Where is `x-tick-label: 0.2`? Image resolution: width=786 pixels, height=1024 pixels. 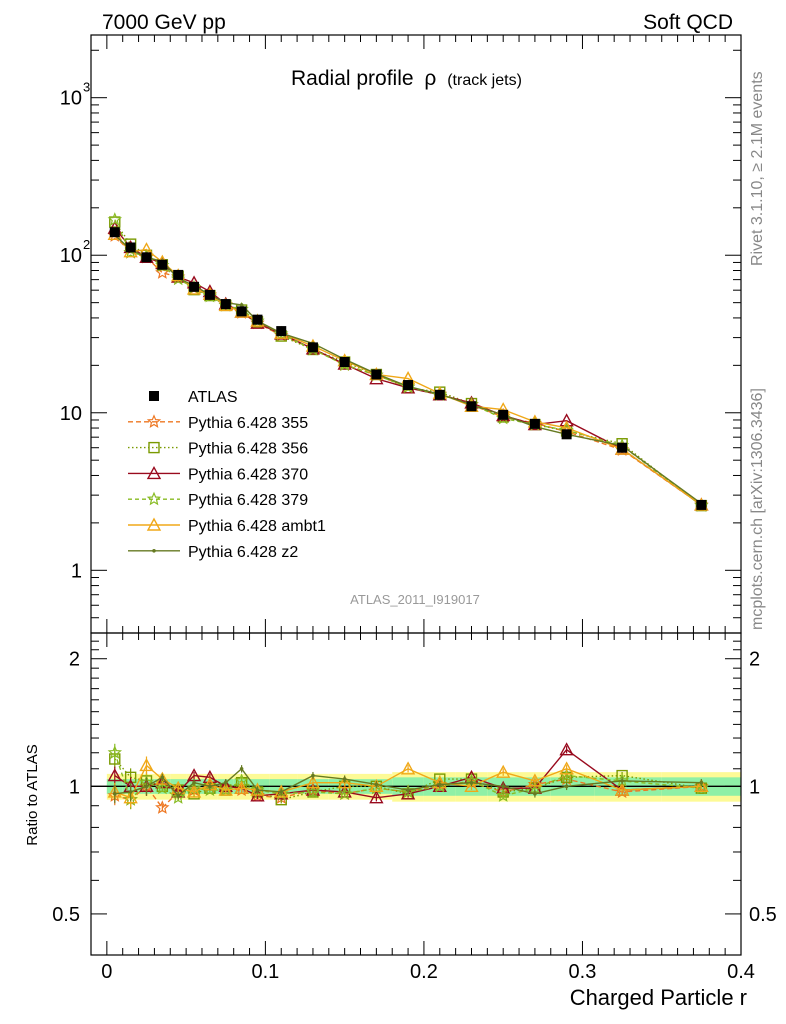 x-tick-label: 0.2 is located at coordinates (424, 972).